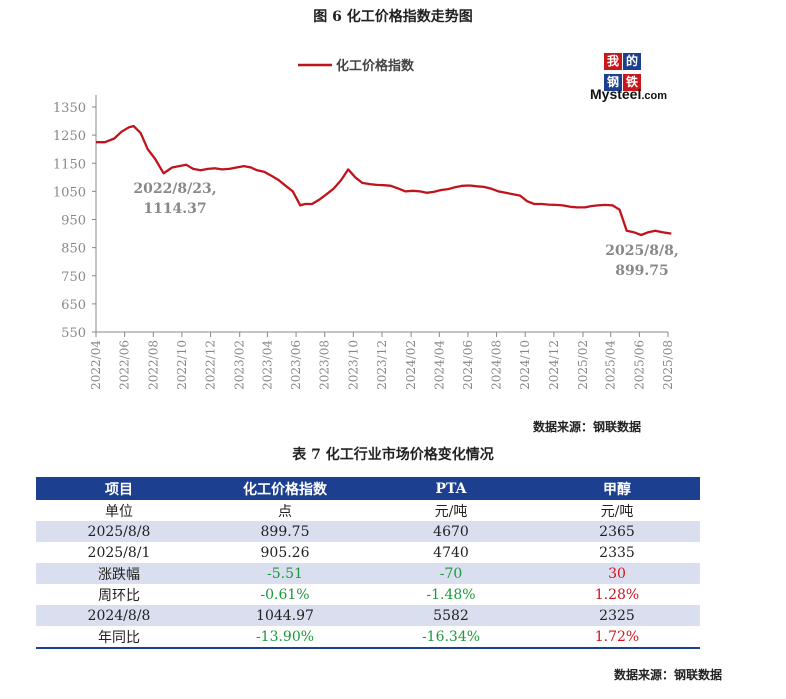 Image resolution: width=786 pixels, height=699 pixels. Describe the element at coordinates (451, 594) in the screenshot. I see `table-cell: -1.48%` at that location.